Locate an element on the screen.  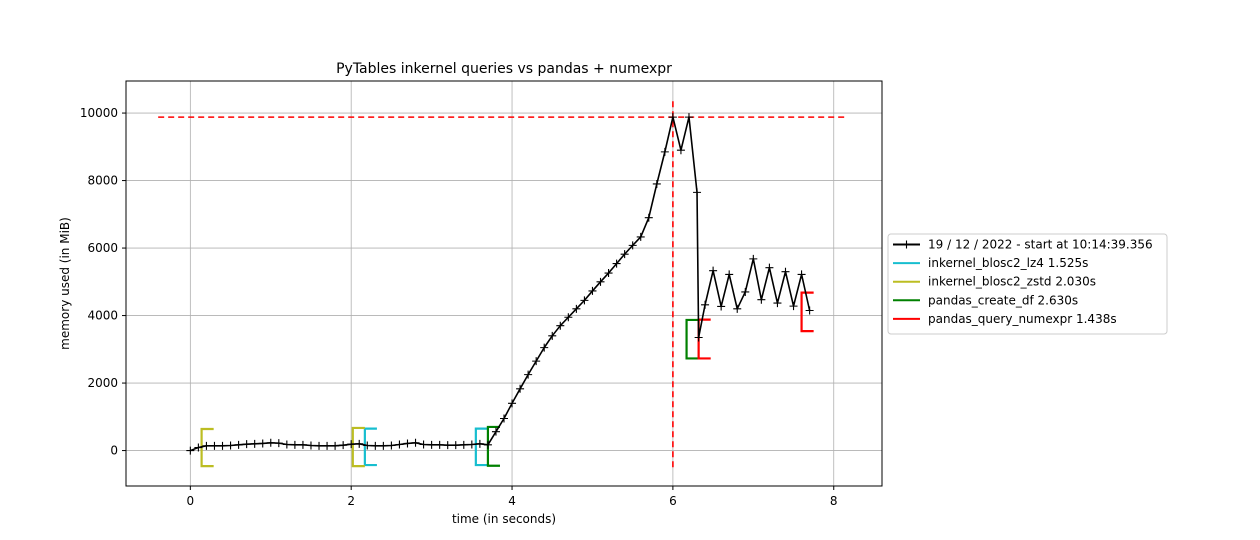
legend-entry-label: inkernel_blosc2_zstd 2.030s is located at coordinates (1012, 282).